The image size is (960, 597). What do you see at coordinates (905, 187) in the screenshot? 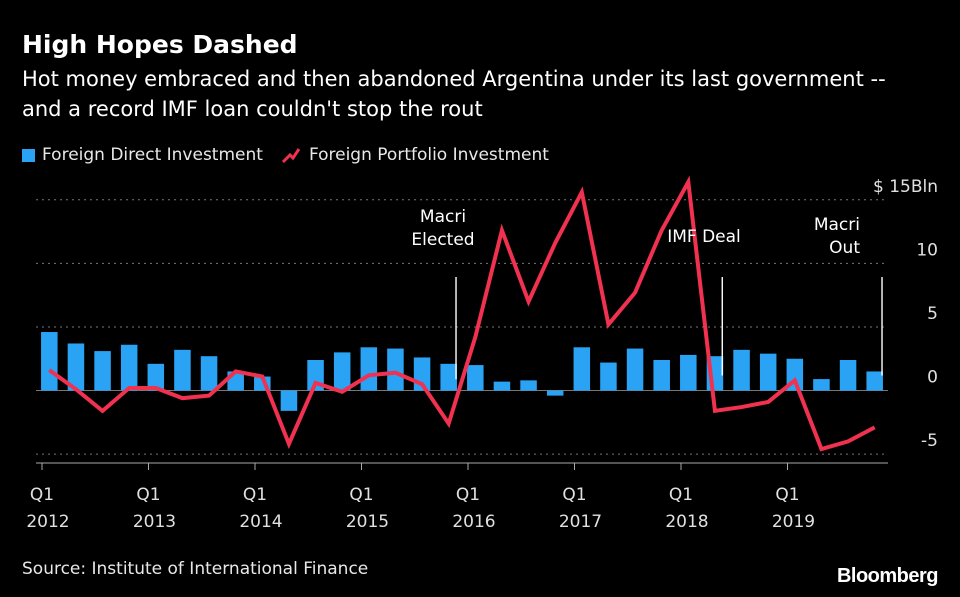
I see `y-tick-label: $ 15Bln` at bounding box center [905, 187].